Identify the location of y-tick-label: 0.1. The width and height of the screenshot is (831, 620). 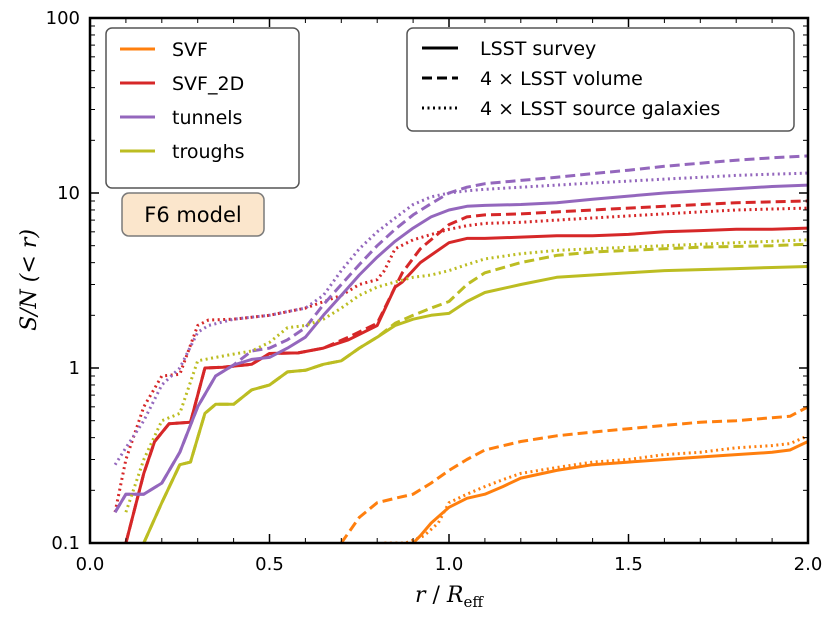
(65, 543).